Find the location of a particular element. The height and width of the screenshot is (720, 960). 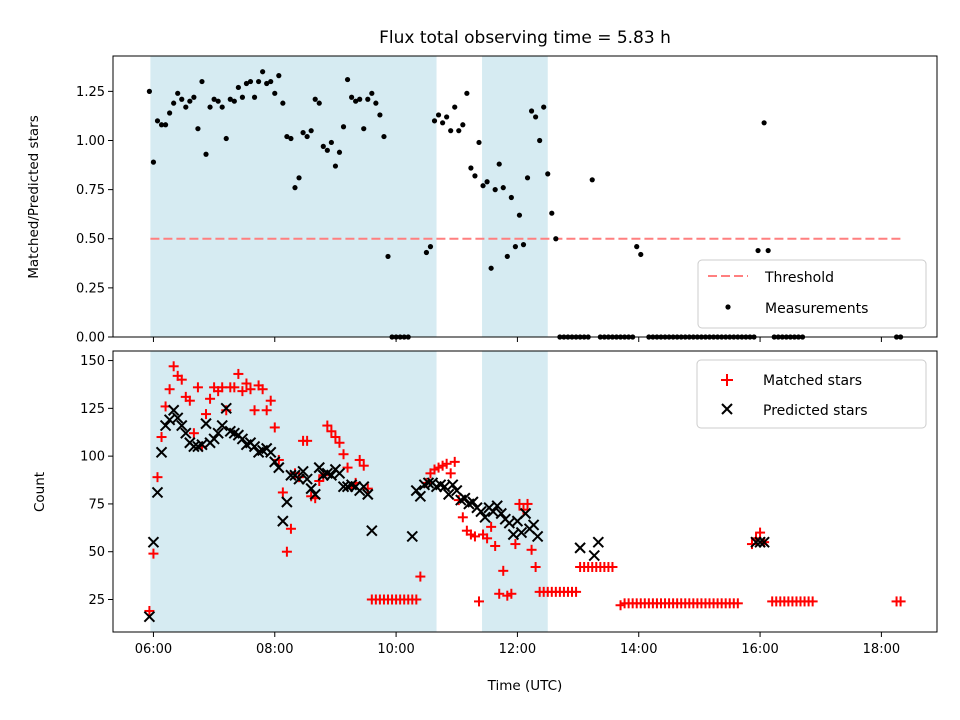

legend-matched-label: Matched stars is located at coordinates (812, 381).